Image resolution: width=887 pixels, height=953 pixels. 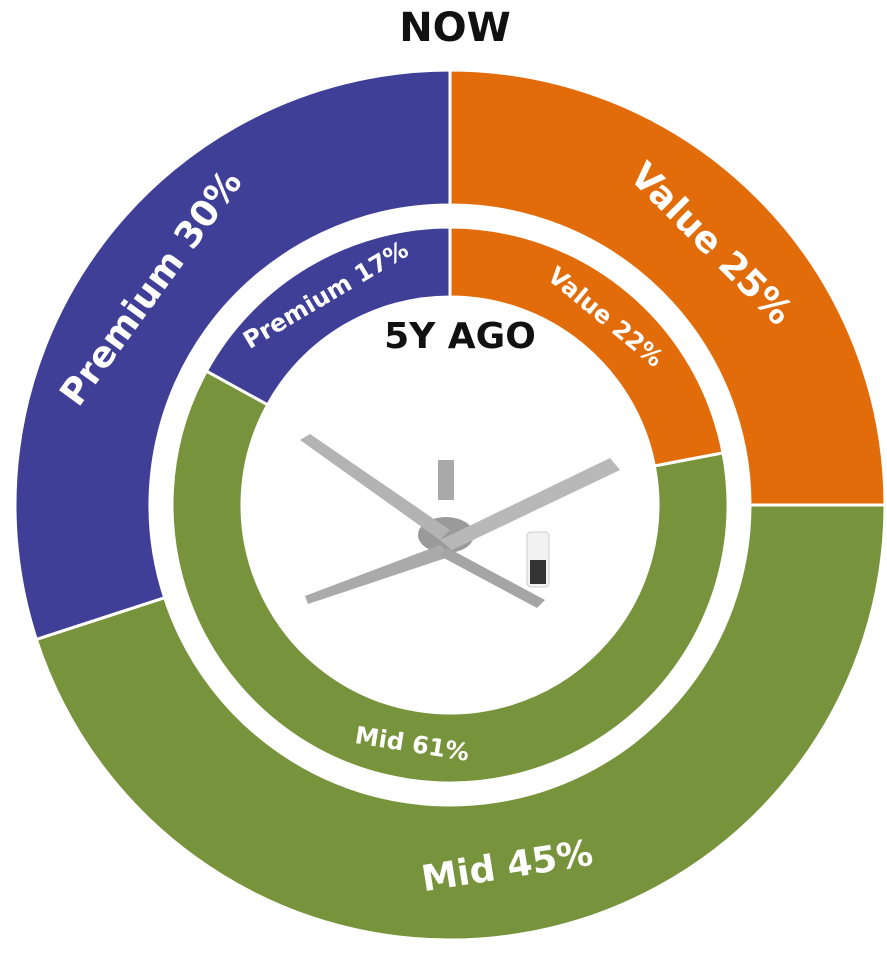 What do you see at coordinates (460, 521) in the screenshot?
I see `fan-illustration` at bounding box center [460, 521].